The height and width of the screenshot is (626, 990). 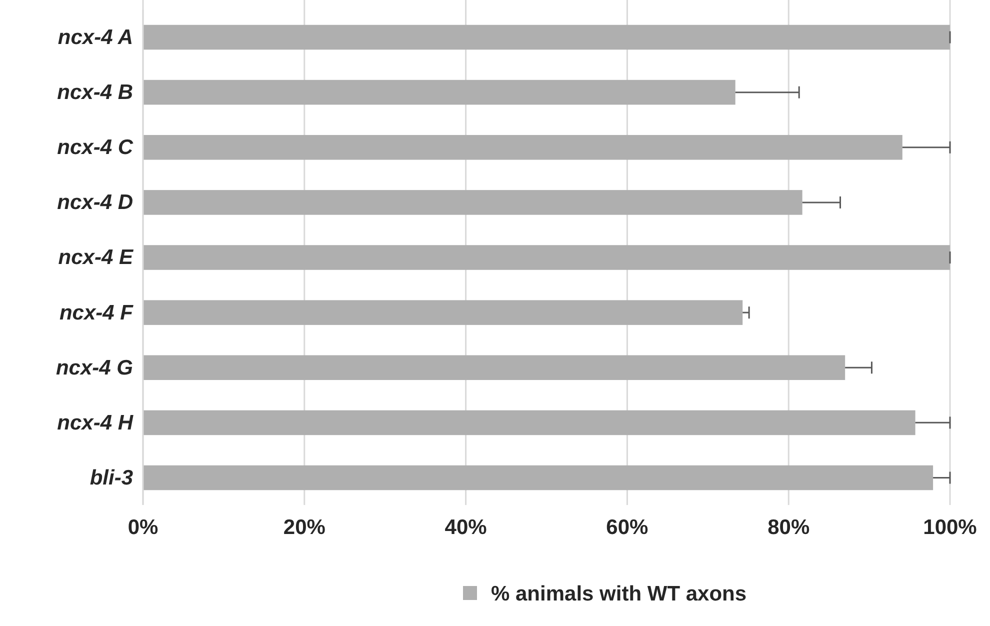 What do you see at coordinates (95, 202) in the screenshot?
I see `y-tick-label: ncx-4 D` at bounding box center [95, 202].